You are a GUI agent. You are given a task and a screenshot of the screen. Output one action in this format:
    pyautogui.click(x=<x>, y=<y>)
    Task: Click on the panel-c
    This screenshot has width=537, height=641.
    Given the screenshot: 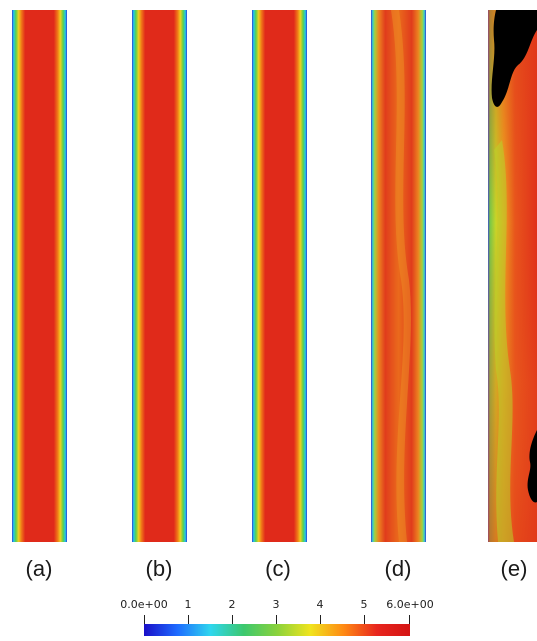 What is the action you would take?
    pyautogui.click(x=279, y=276)
    